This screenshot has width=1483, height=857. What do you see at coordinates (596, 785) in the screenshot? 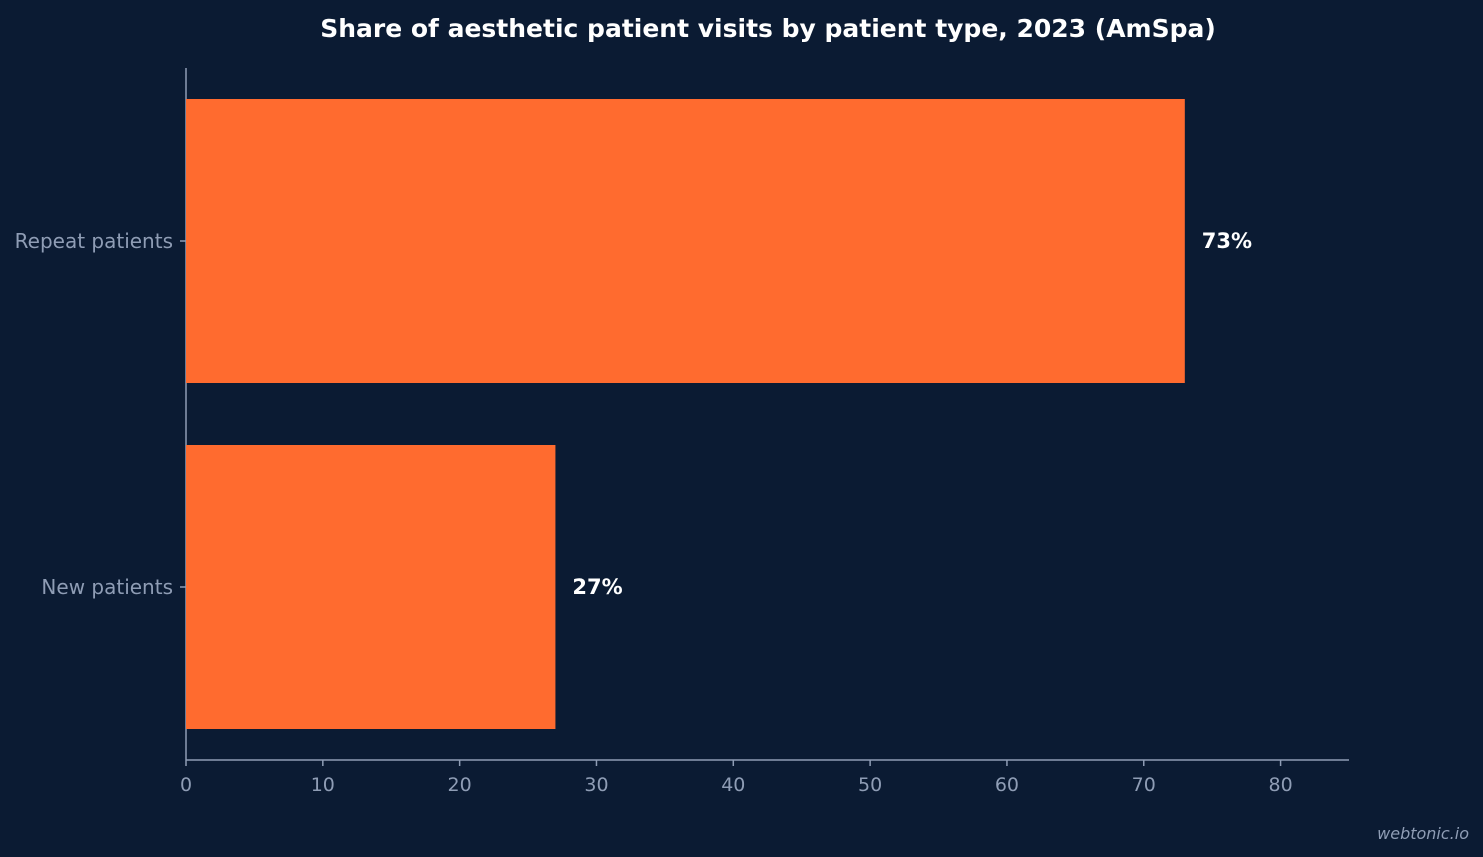
I see `x-tick-label: 30` at bounding box center [596, 785].